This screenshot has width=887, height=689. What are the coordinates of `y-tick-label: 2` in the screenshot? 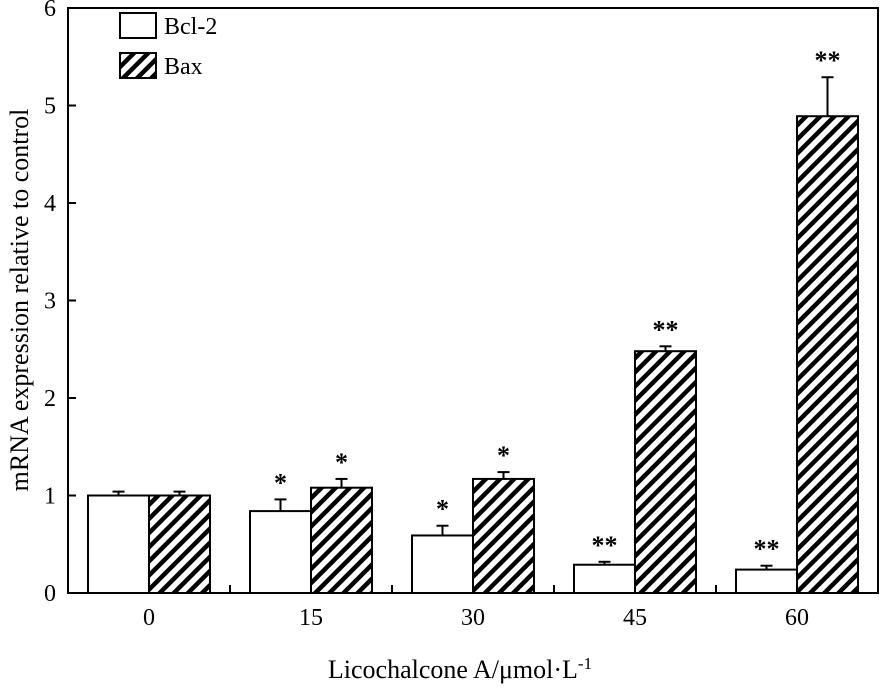 It's located at (50, 399).